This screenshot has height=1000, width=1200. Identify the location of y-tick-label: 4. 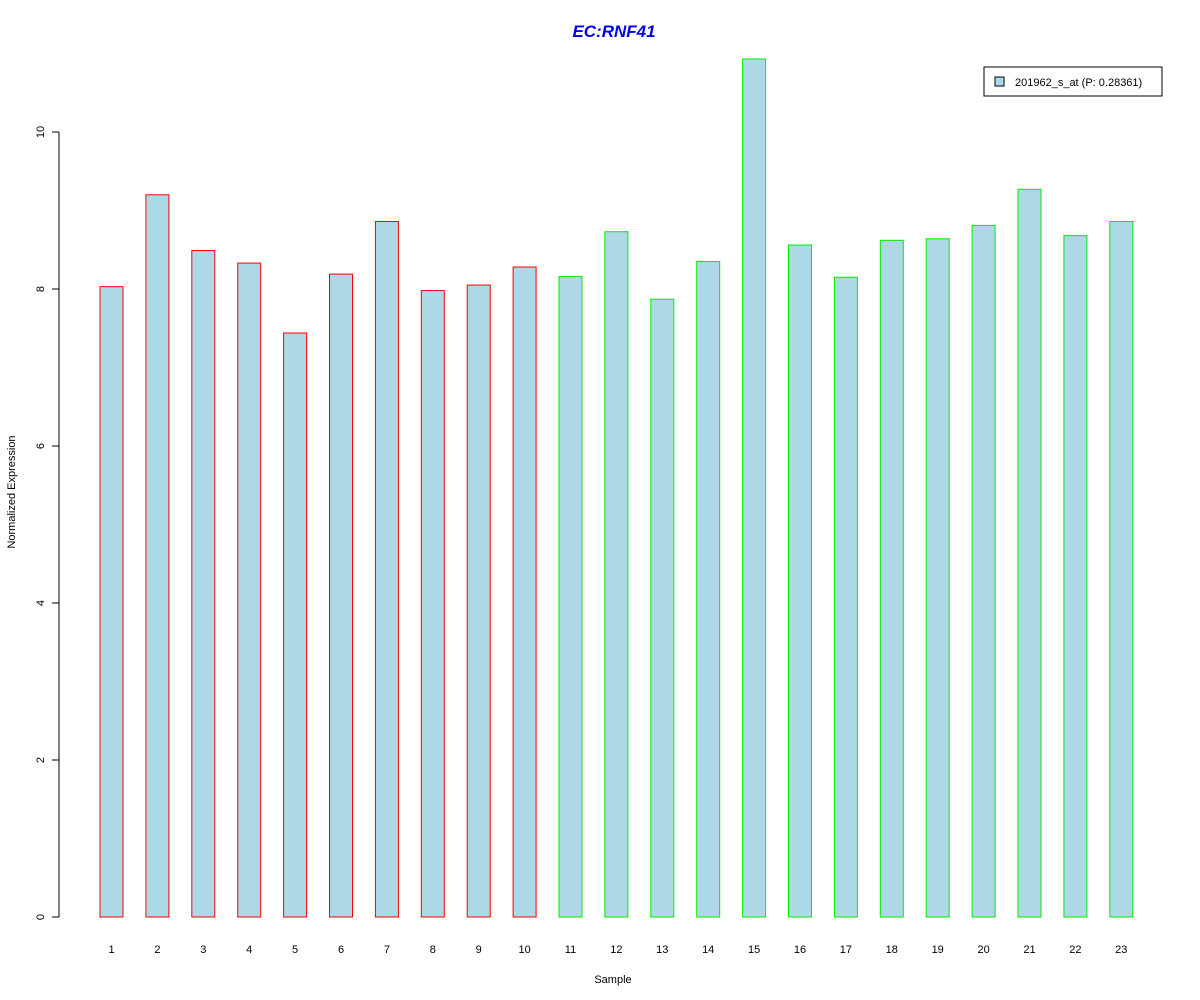
(41, 603).